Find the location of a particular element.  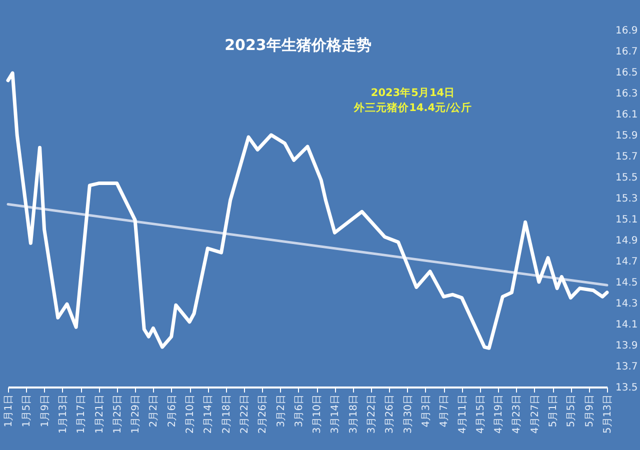

x-tick-label: 1月21日 is located at coordinates (100, 414).